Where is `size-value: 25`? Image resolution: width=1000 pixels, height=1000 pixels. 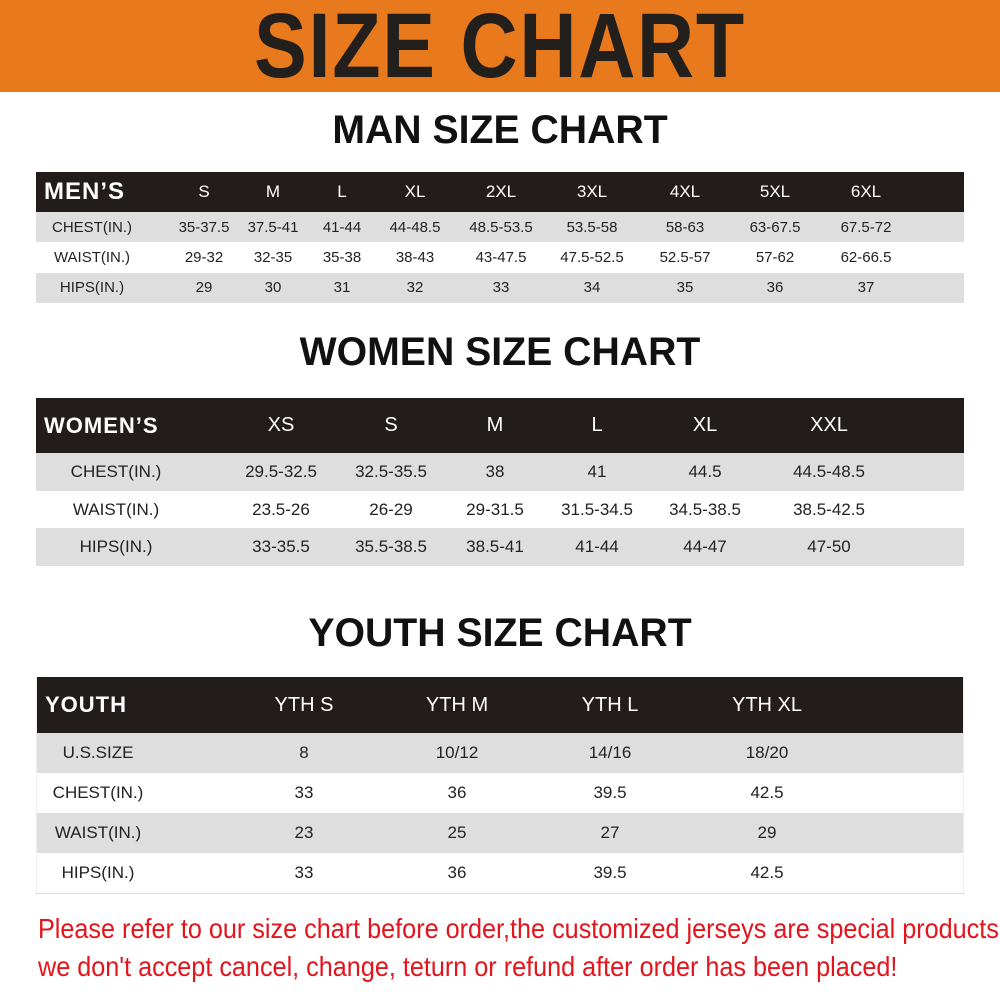 size-value: 25 is located at coordinates (457, 832).